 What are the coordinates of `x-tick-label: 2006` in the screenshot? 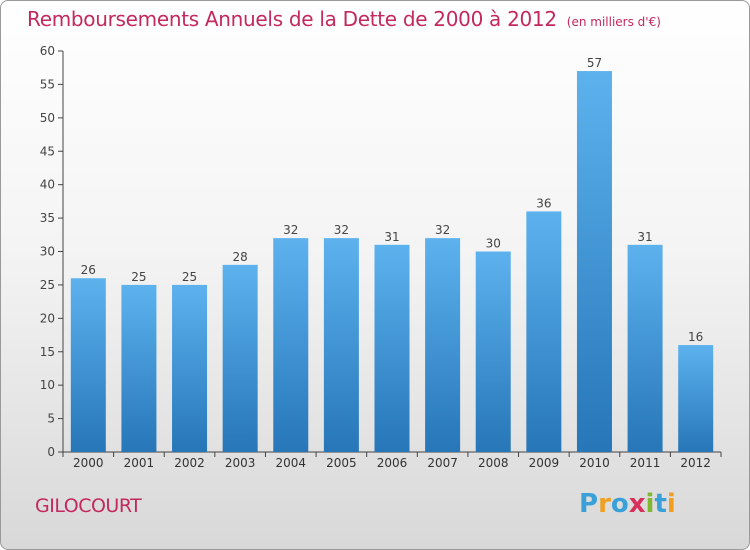 It's located at (392, 463).